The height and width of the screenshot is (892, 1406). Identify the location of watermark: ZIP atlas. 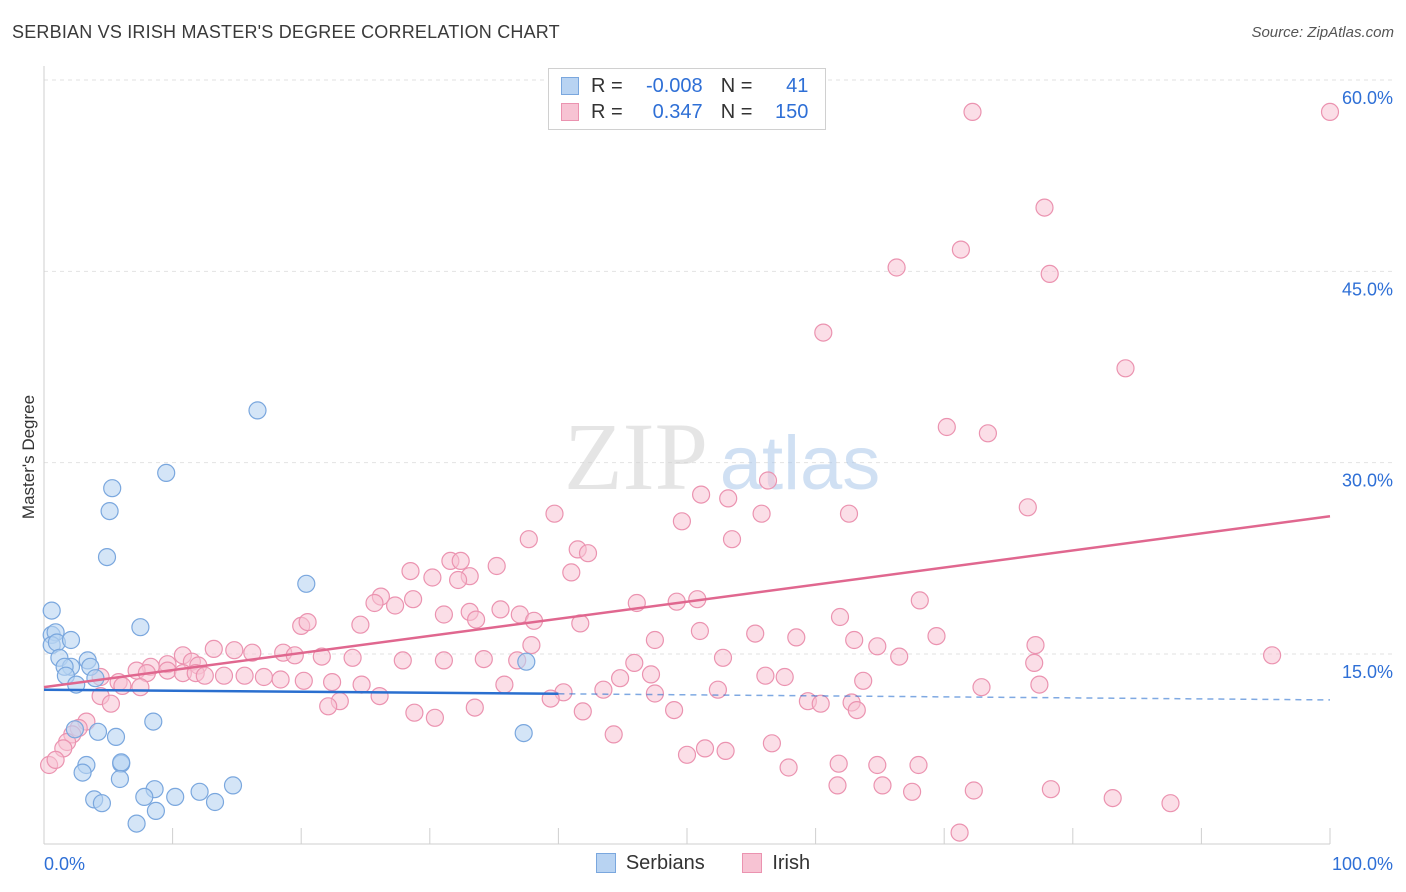
(722, 456).